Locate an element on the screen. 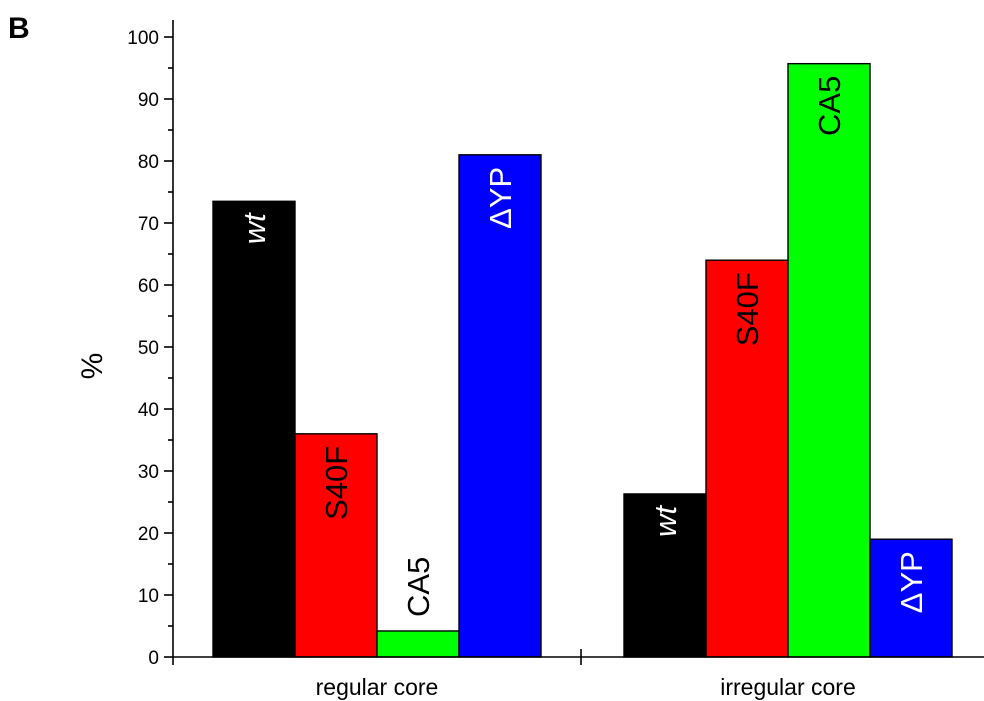 This screenshot has height=701, width=984. bar-label-0-3: ΔYP is located at coordinates (500, 198).